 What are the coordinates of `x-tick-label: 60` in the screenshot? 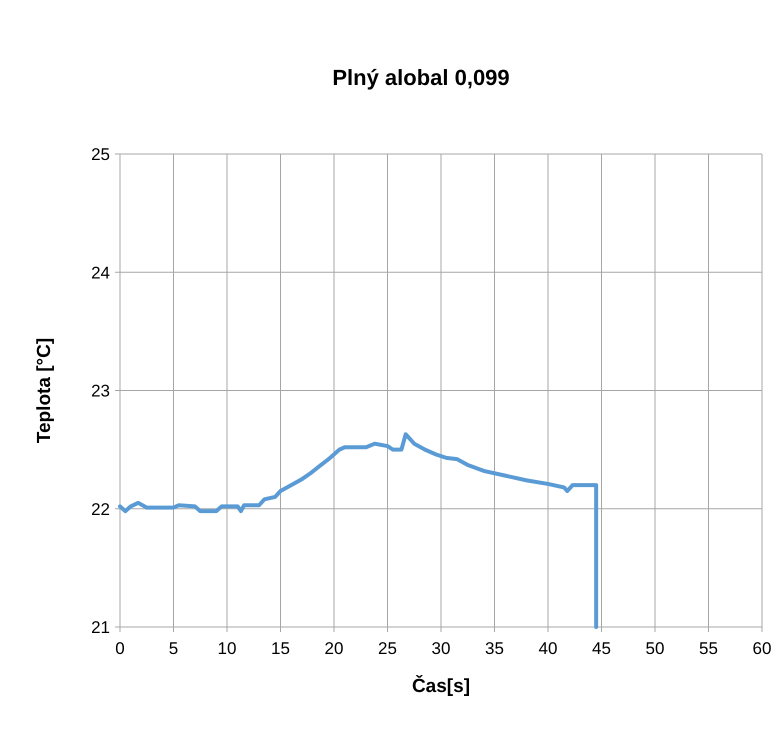 It's located at (762, 648).